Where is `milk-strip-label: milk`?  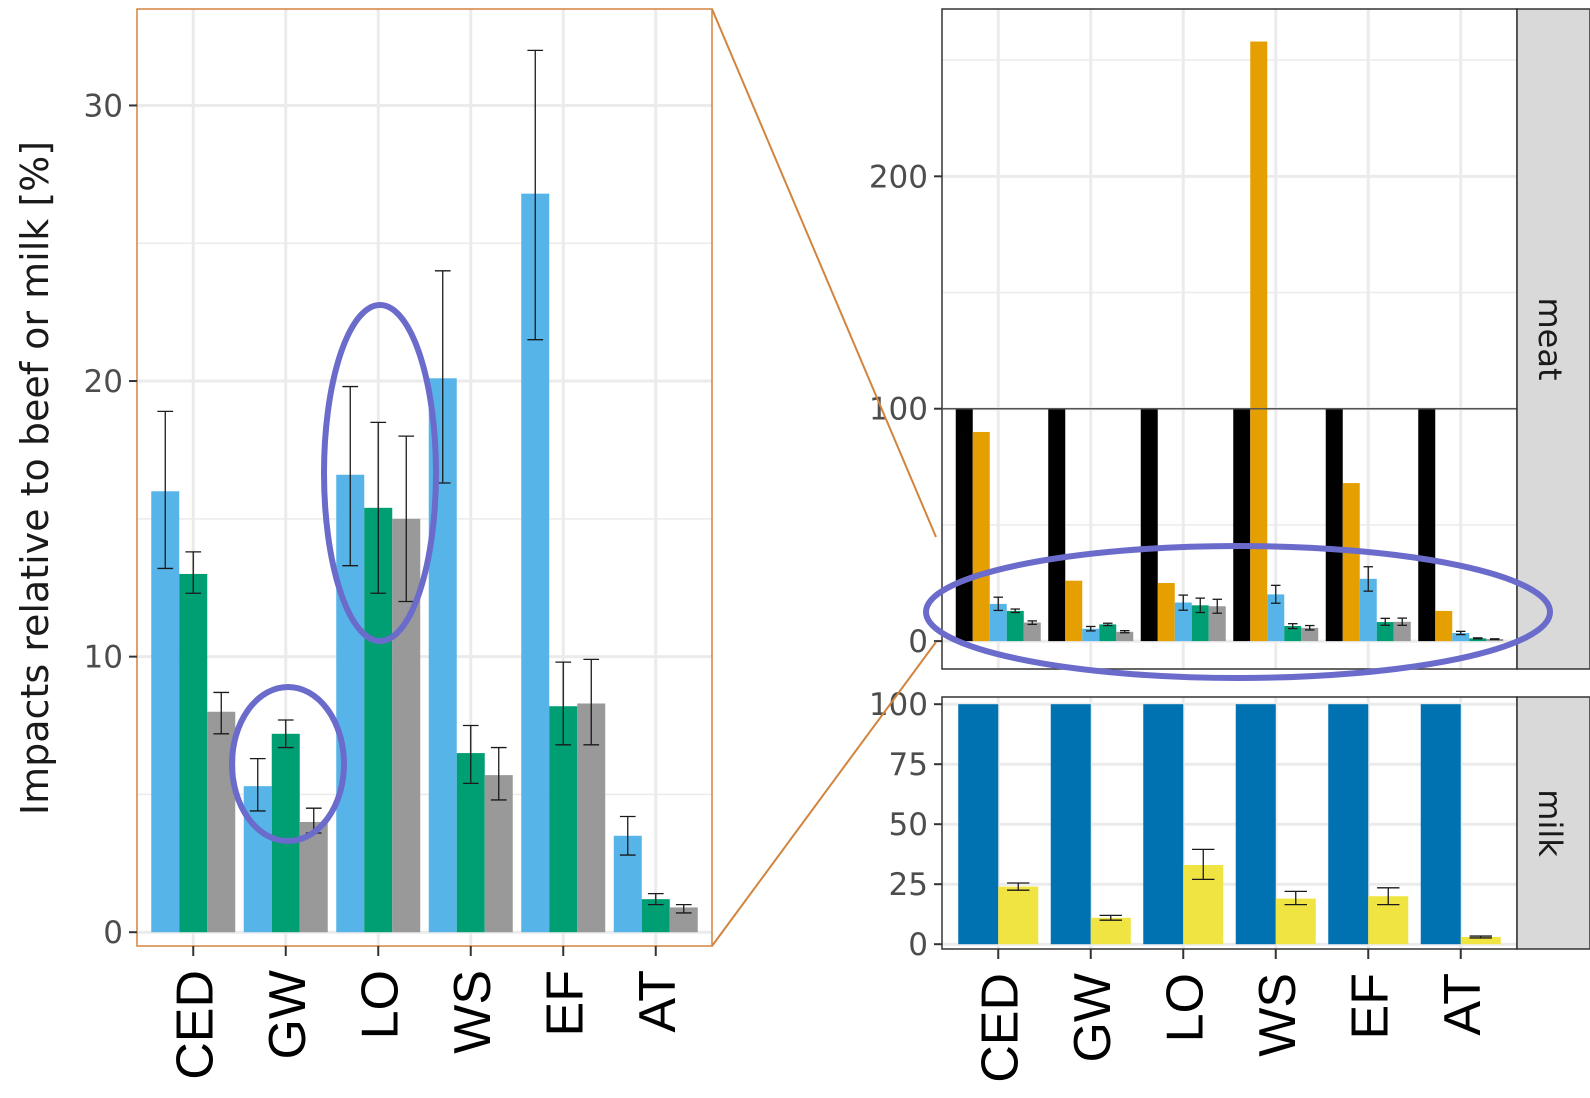
milk-strip-label: milk is located at coordinates (1550, 823).